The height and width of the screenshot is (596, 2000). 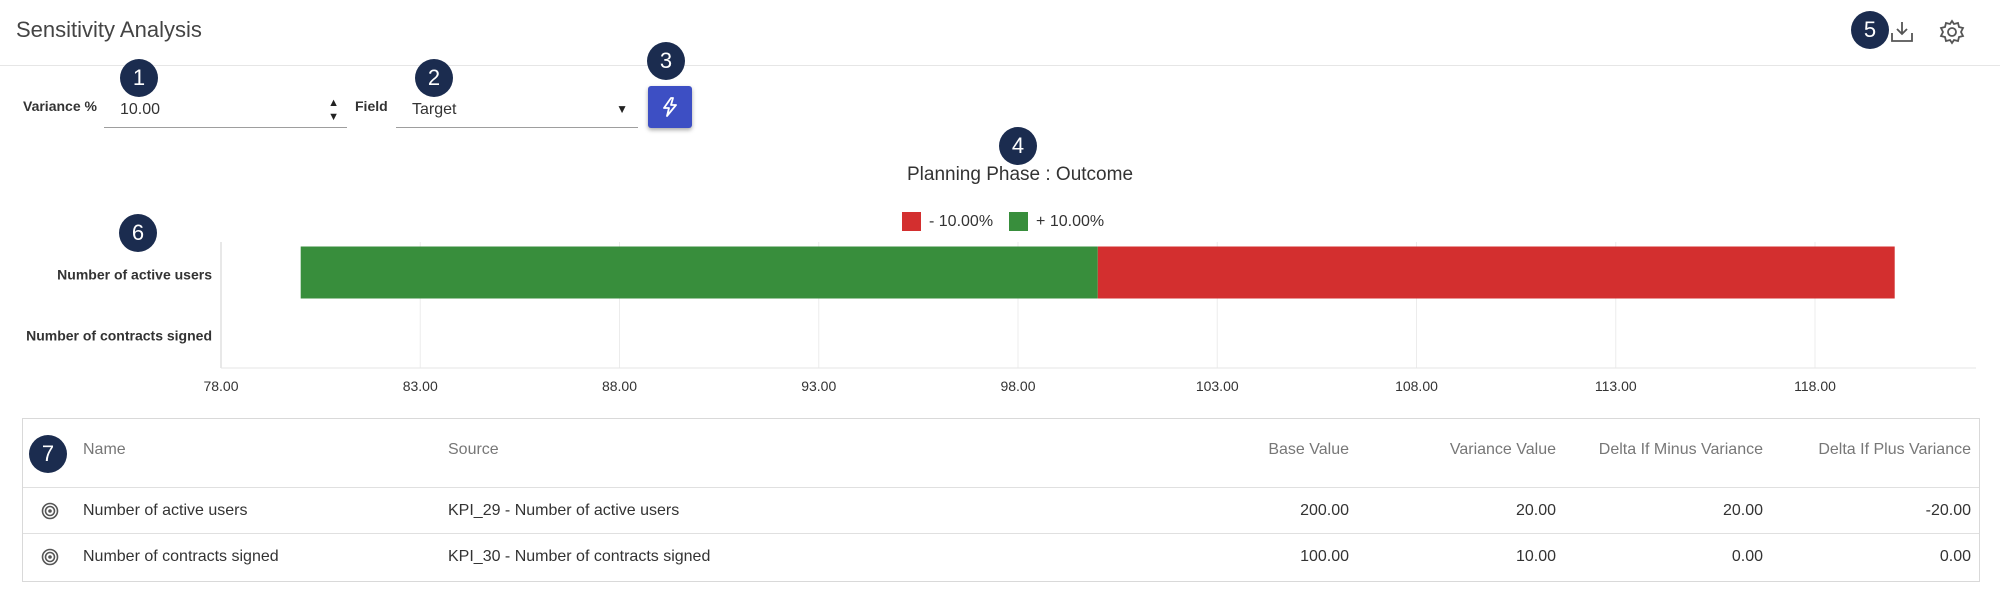 I want to click on download-icon, so click(x=1902, y=32).